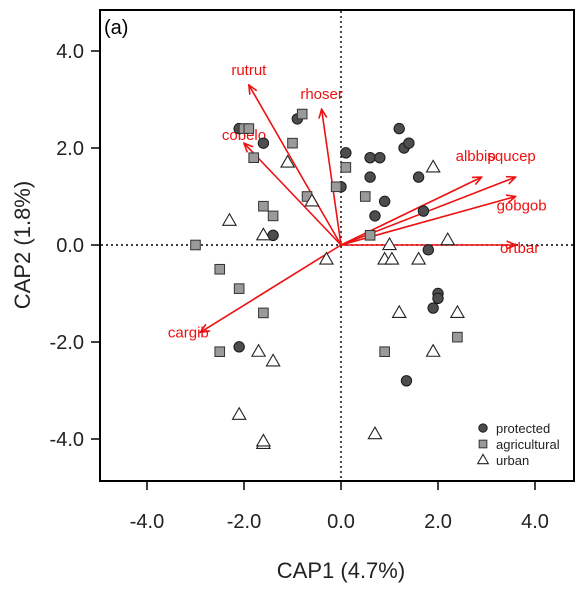  I want to click on x-tick-label: 0.0, so click(341, 522).